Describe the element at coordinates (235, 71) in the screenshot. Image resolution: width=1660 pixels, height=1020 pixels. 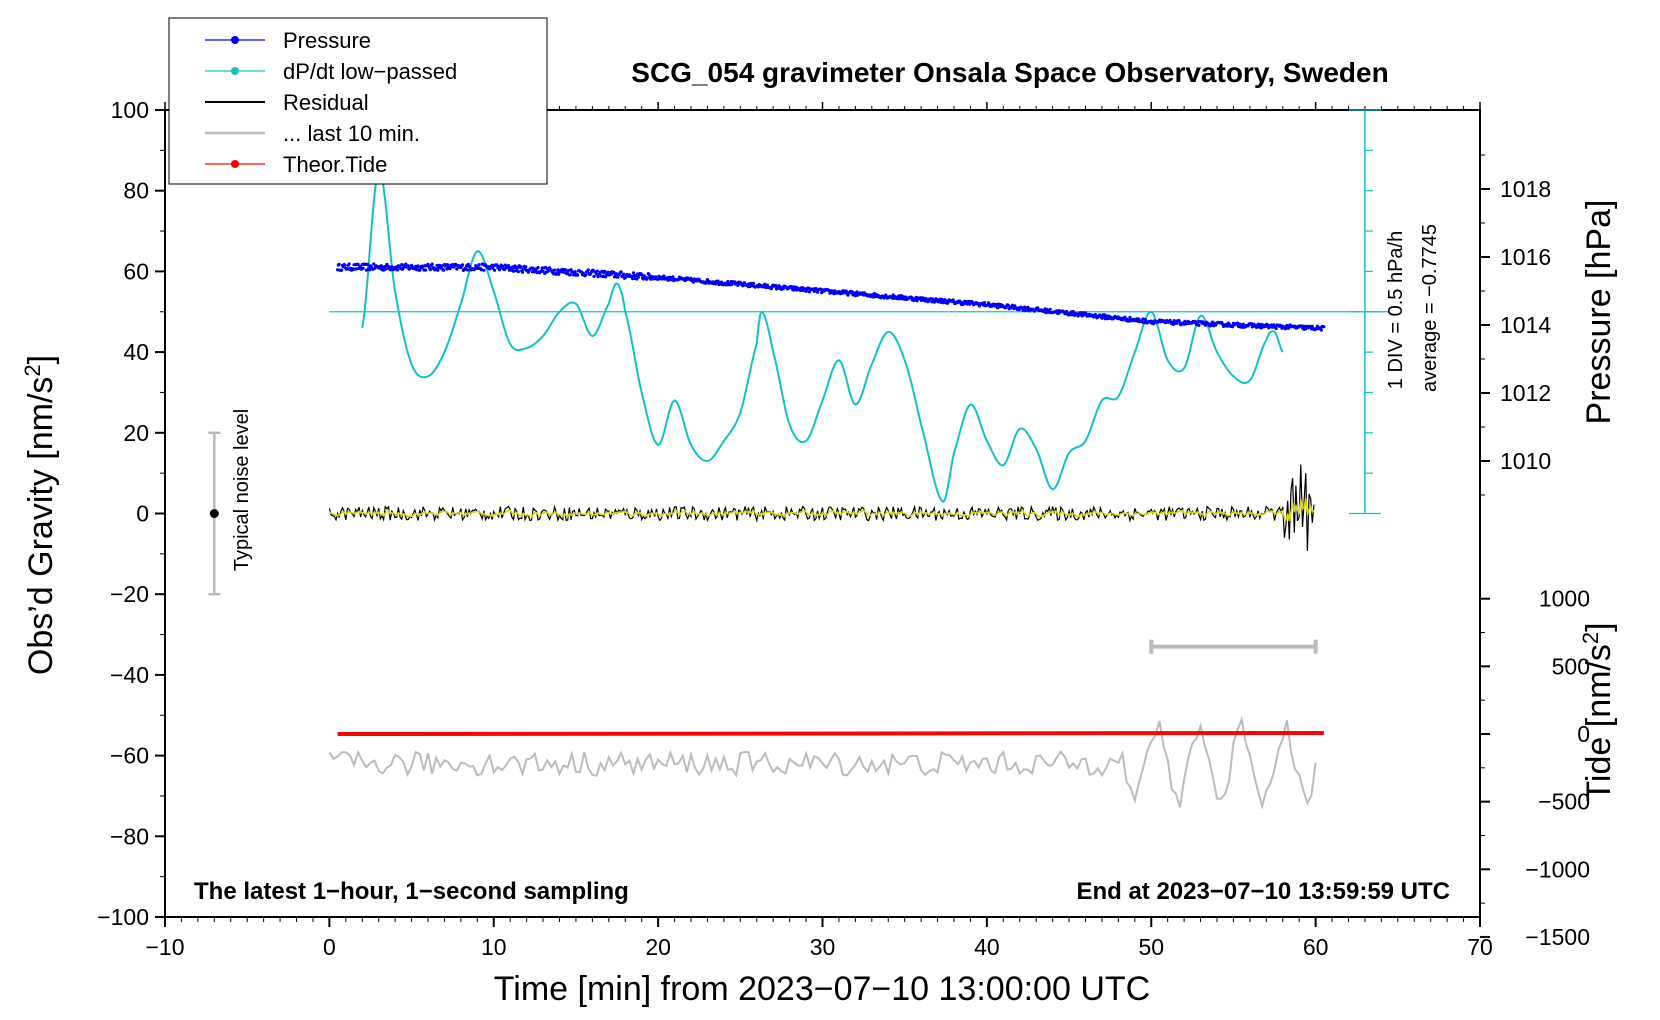
I see `legend-dpdt-marker` at that location.